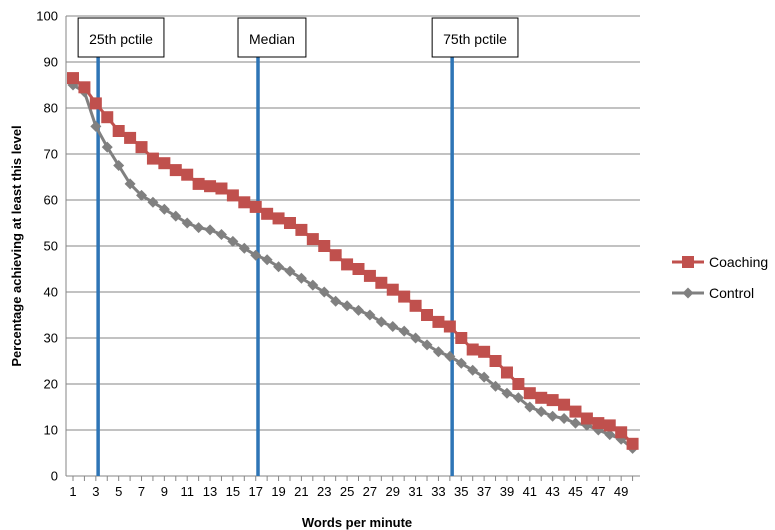 The width and height of the screenshot is (775, 530). I want to click on x-tick-label: 33, so click(438, 491).